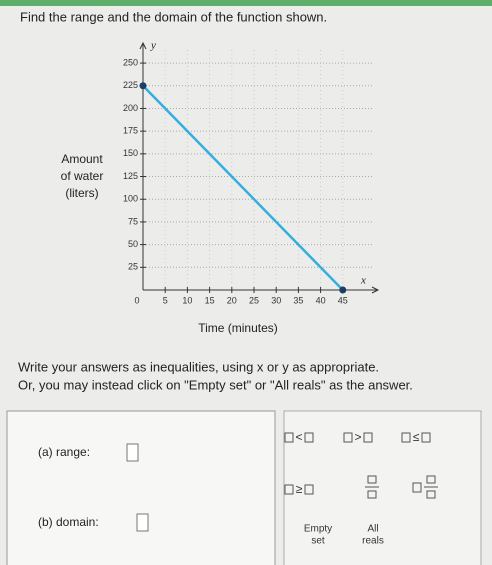 The height and width of the screenshot is (565, 492). What do you see at coordinates (254, 300) in the screenshot?
I see `x-tick-label: 25` at bounding box center [254, 300].